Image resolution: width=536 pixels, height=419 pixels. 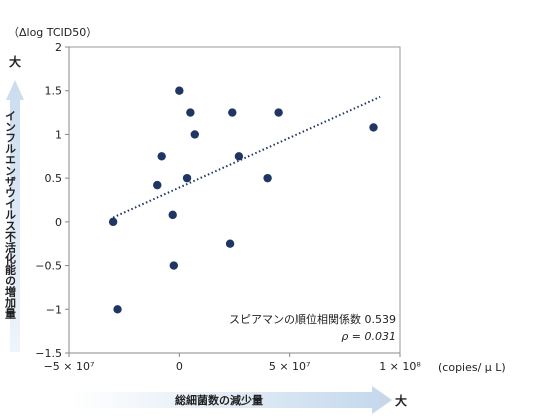 What do you see at coordinates (179, 366) in the screenshot?
I see `x-tick-label: 0` at bounding box center [179, 366].